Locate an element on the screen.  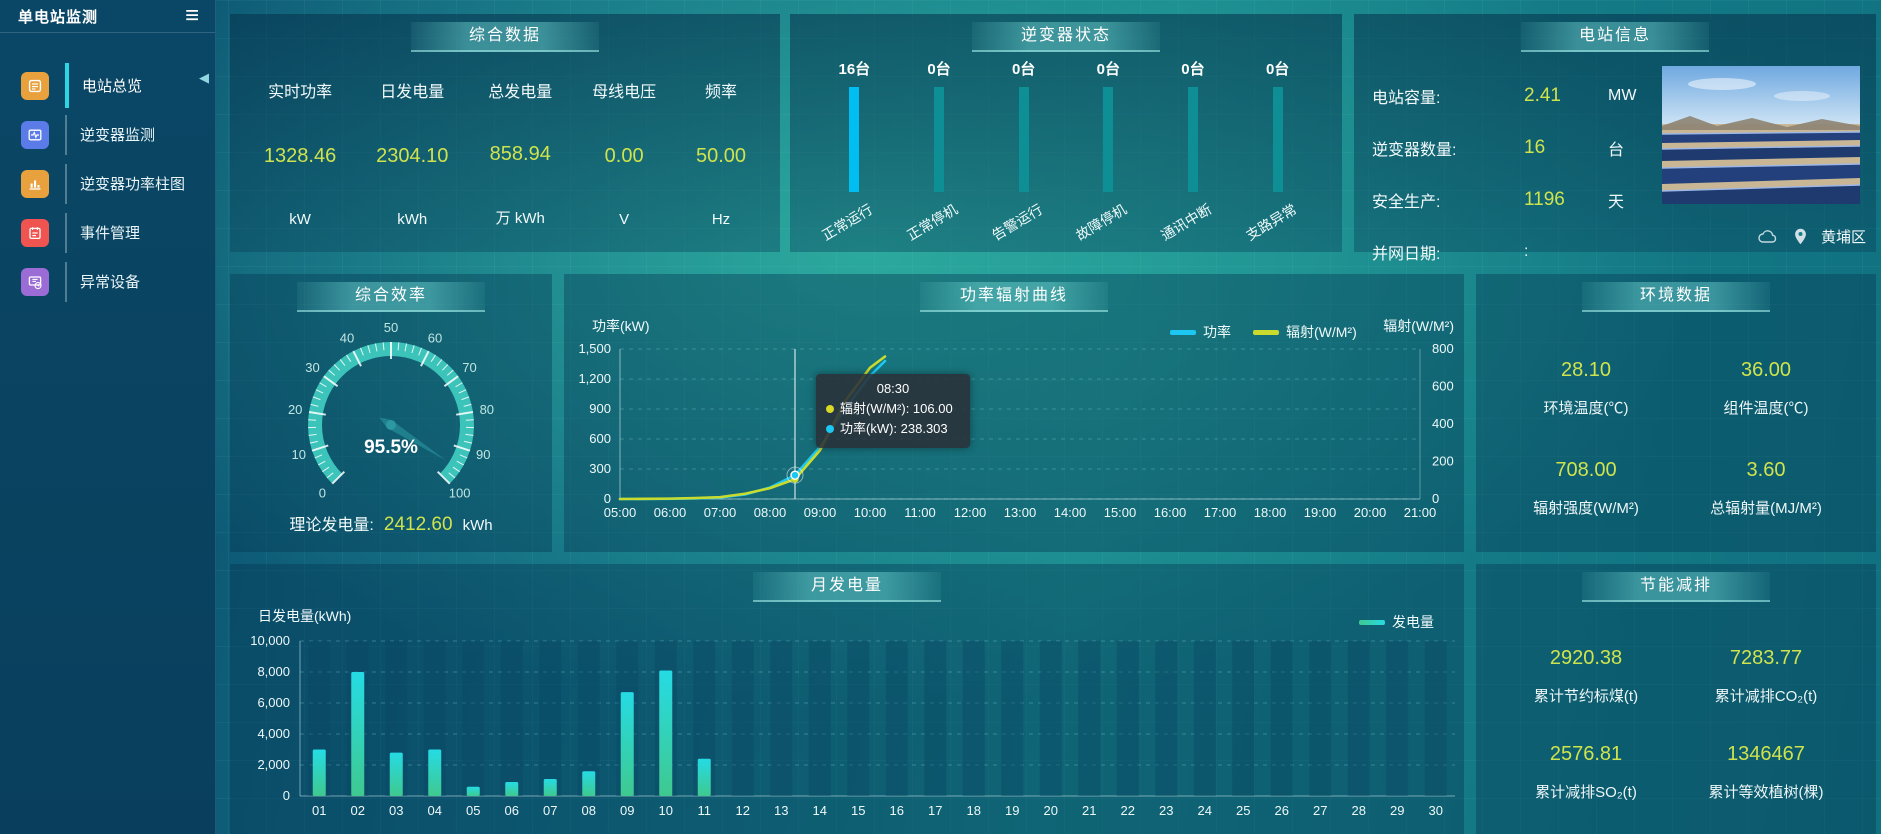
sidebar-collapse-icon: ◀ is located at coordinates (204, 77).